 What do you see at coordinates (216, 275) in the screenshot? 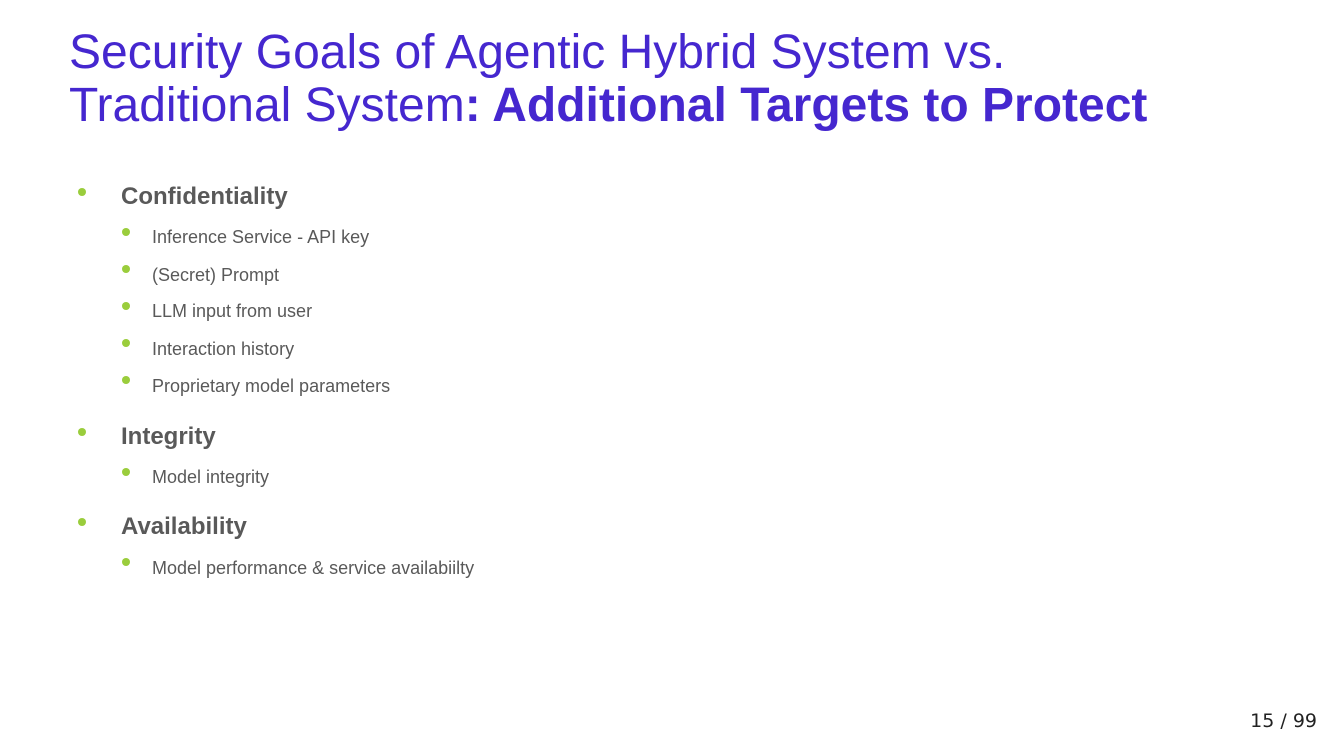
I see `list-item: (Secret) Prompt` at bounding box center [216, 275].